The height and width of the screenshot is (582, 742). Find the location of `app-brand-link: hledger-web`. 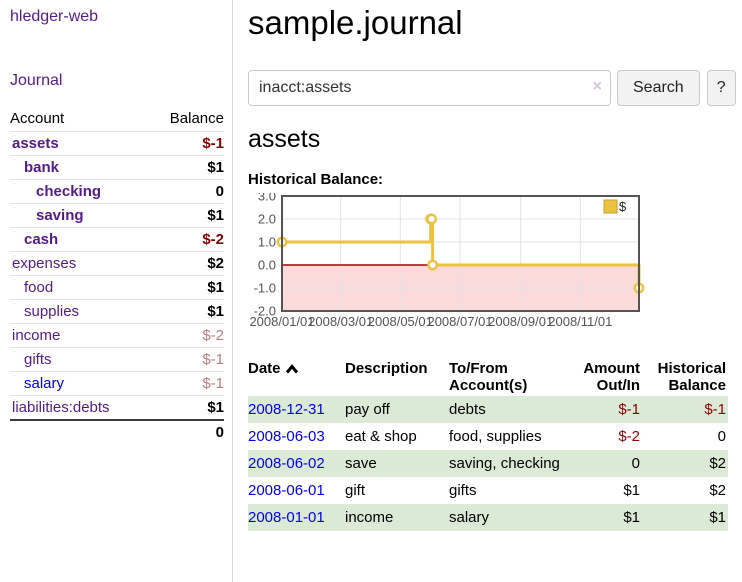

app-brand-link: hledger-web is located at coordinates (54, 16).